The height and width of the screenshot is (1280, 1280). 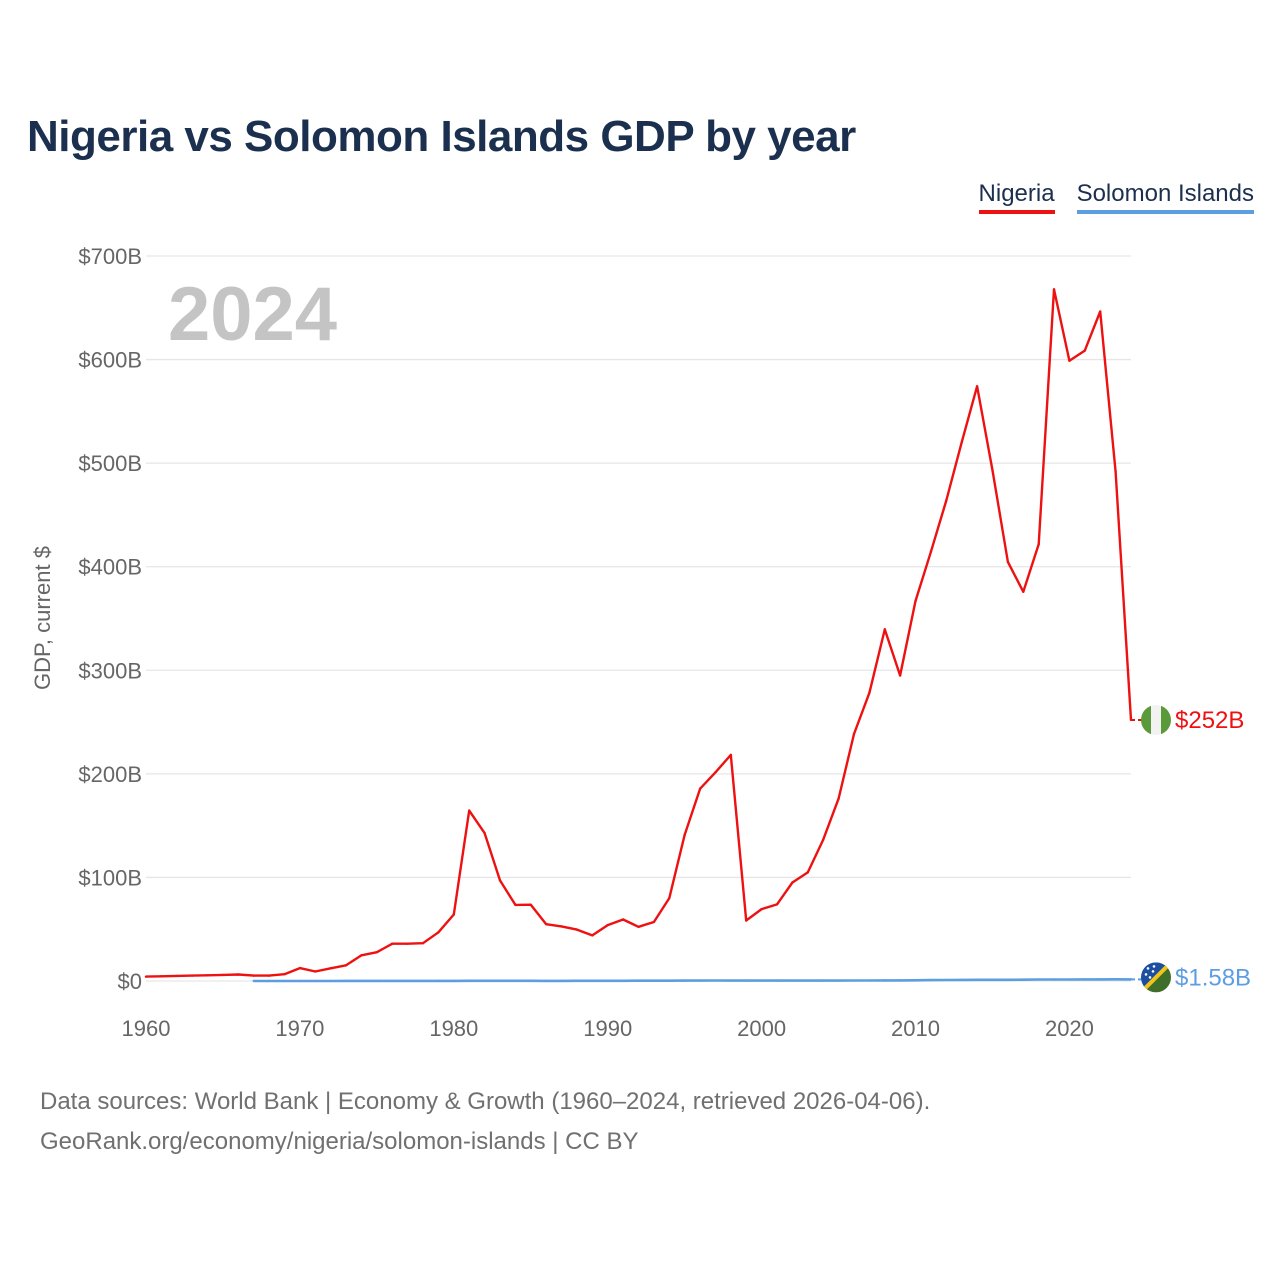 I want to click on x-tick-label: 2010, so click(x=915, y=1028).